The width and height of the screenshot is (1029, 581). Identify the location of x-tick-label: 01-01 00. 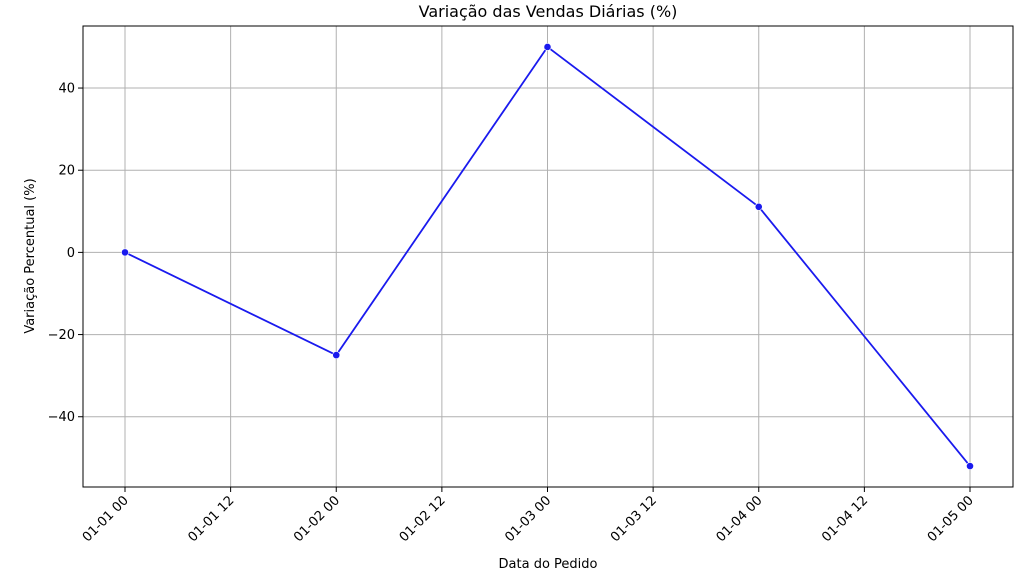
(106, 519).